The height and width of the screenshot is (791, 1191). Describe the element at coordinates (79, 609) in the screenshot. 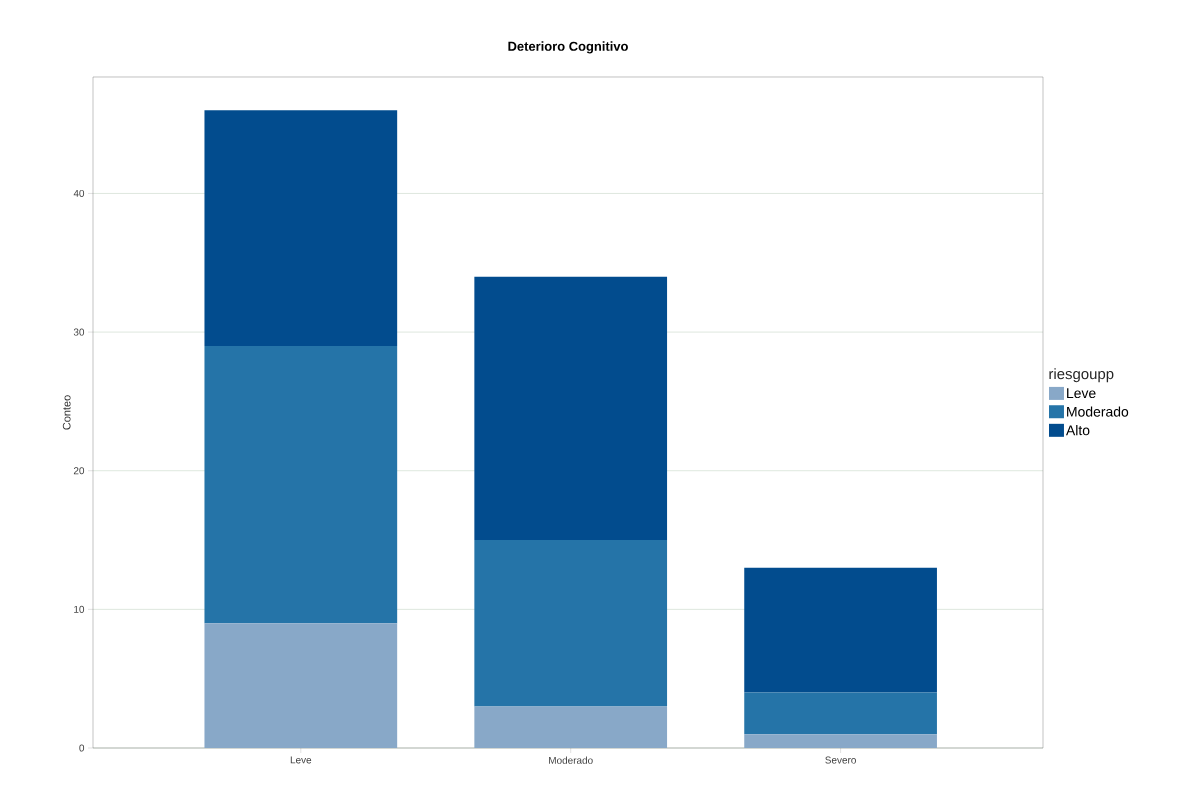

I see `y-tick-label: 10` at that location.